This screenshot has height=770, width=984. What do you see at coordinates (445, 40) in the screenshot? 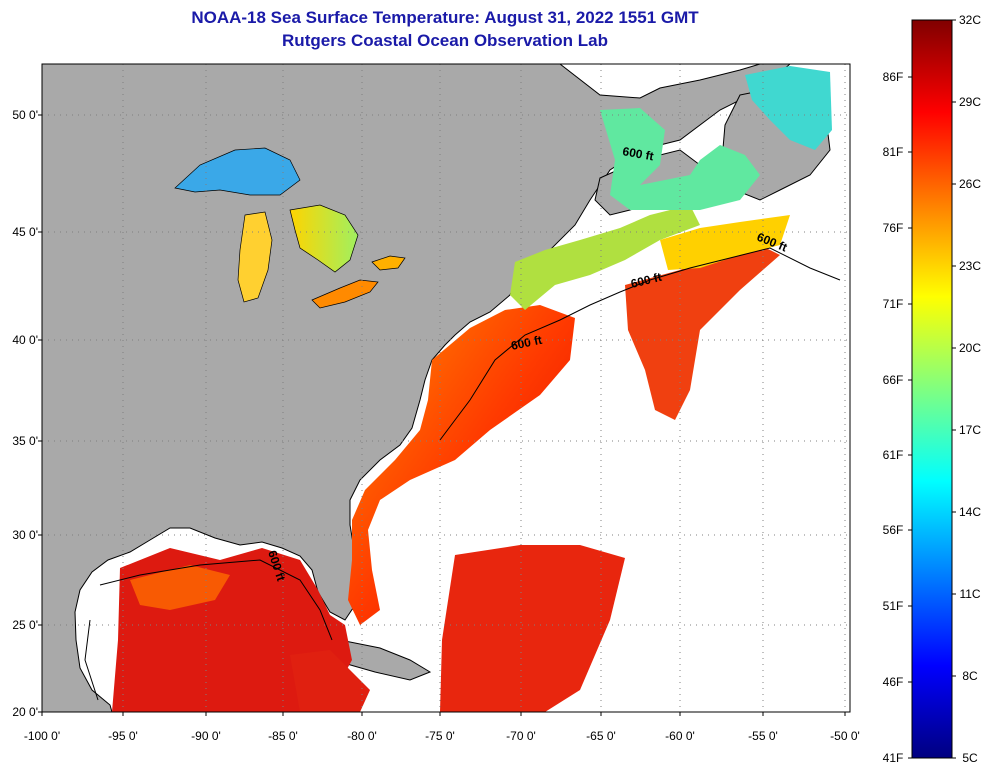
I see `map-subtitle: Rutgers Coastal Ocean Observation Lab` at bounding box center [445, 40].